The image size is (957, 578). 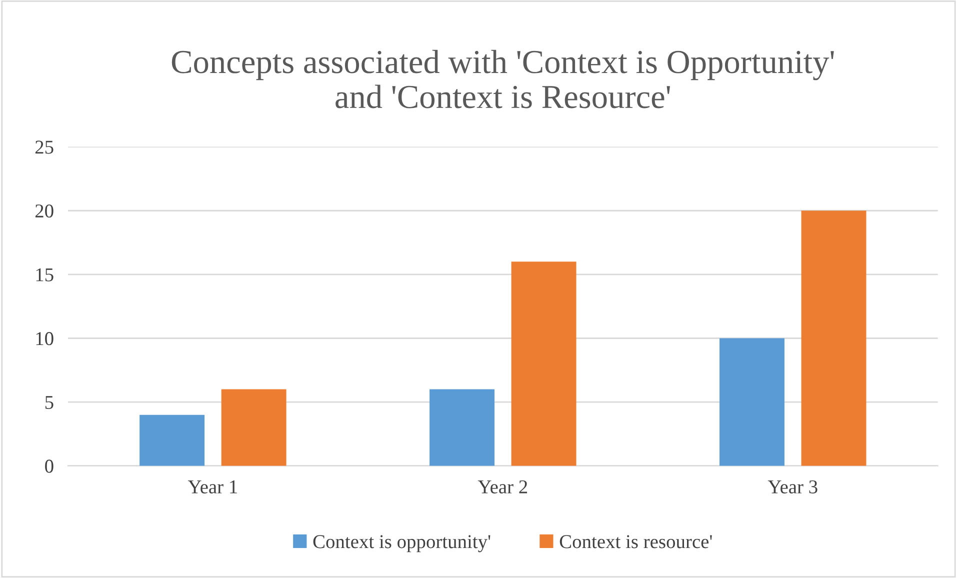 What do you see at coordinates (45, 275) in the screenshot?
I see `y-tick-label: 15` at bounding box center [45, 275].